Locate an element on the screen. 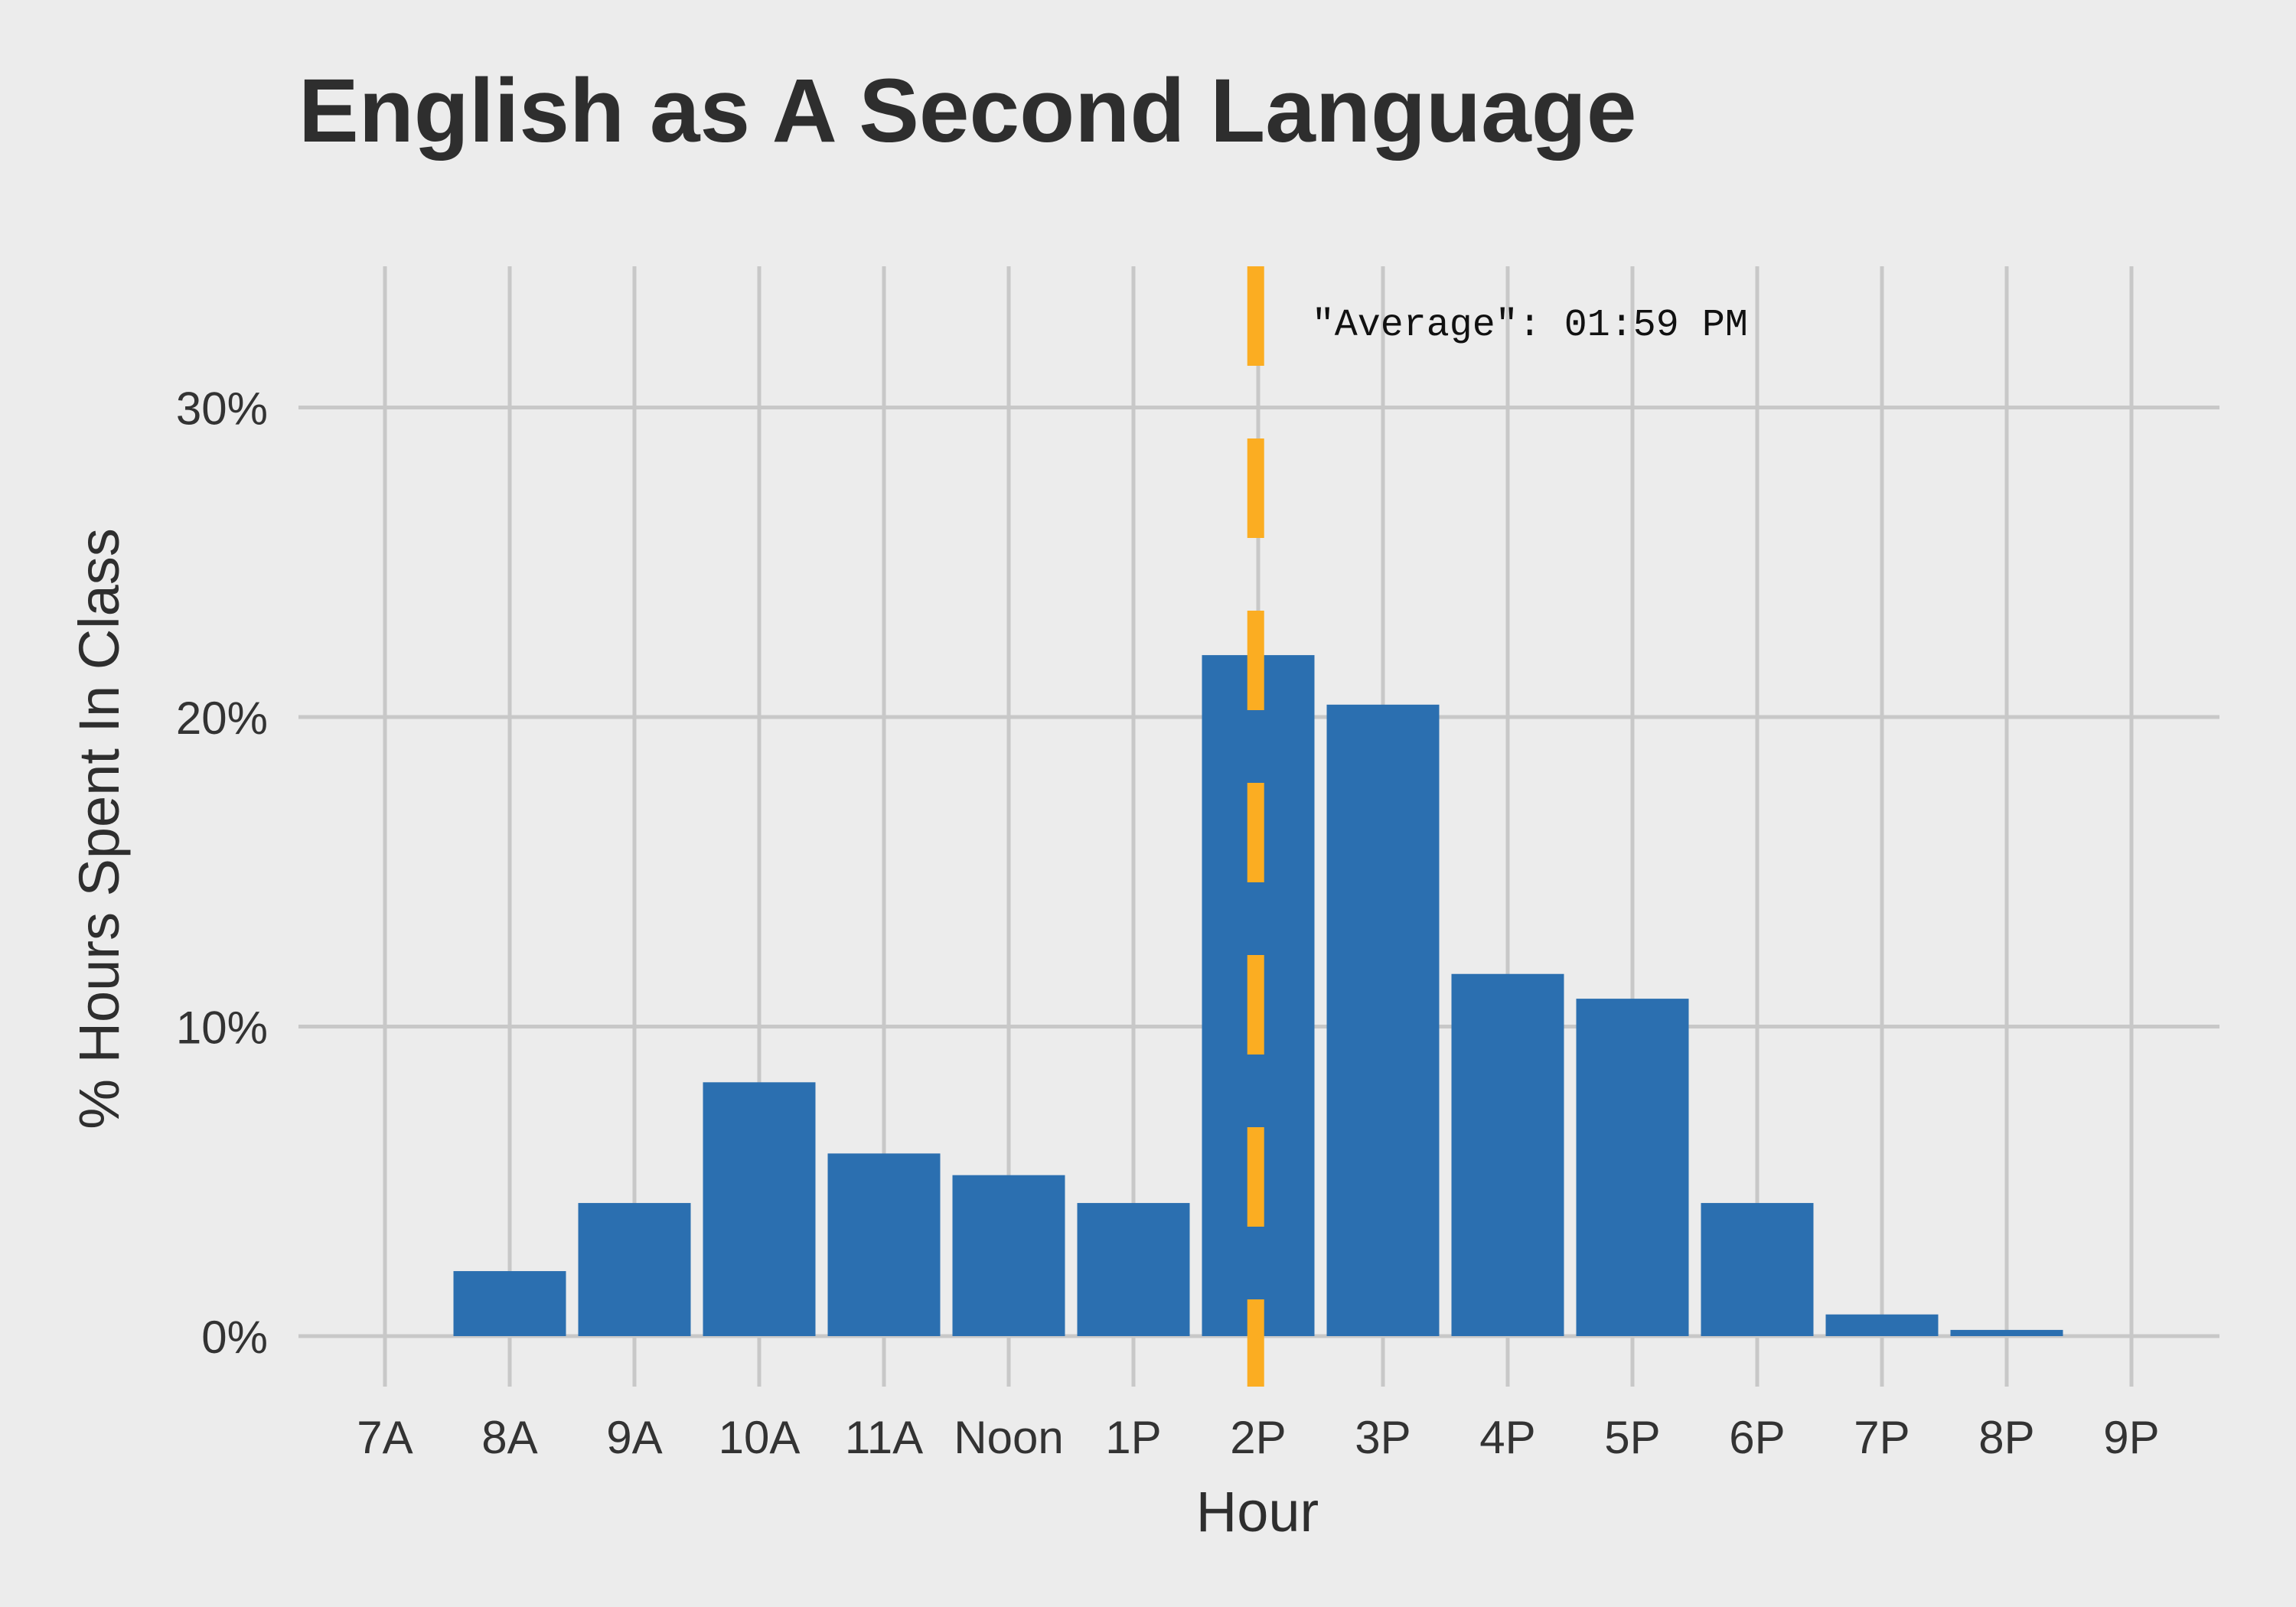  y-axis-title: % Hours Spent In Class is located at coordinates (99, 828).